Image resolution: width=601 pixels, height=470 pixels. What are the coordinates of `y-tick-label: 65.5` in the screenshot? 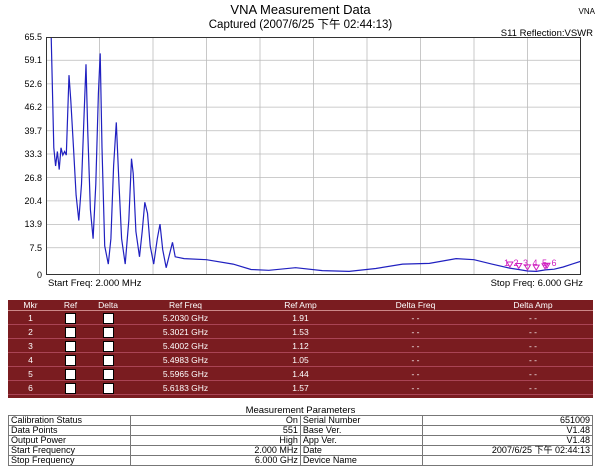 It's located at (33, 37).